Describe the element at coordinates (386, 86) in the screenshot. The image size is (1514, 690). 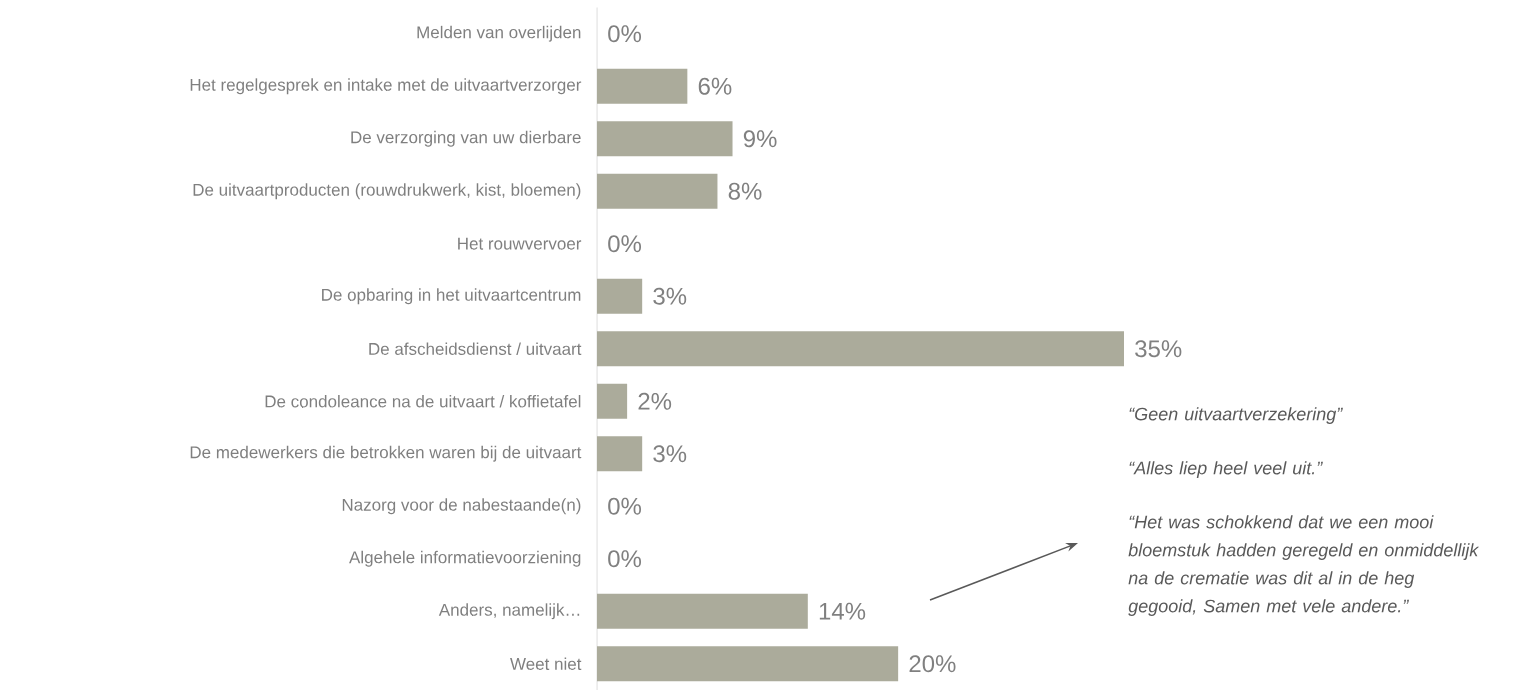
I see `y-tick-label: Het regelgesprek en intake met de uitvaartverzorger` at that location.